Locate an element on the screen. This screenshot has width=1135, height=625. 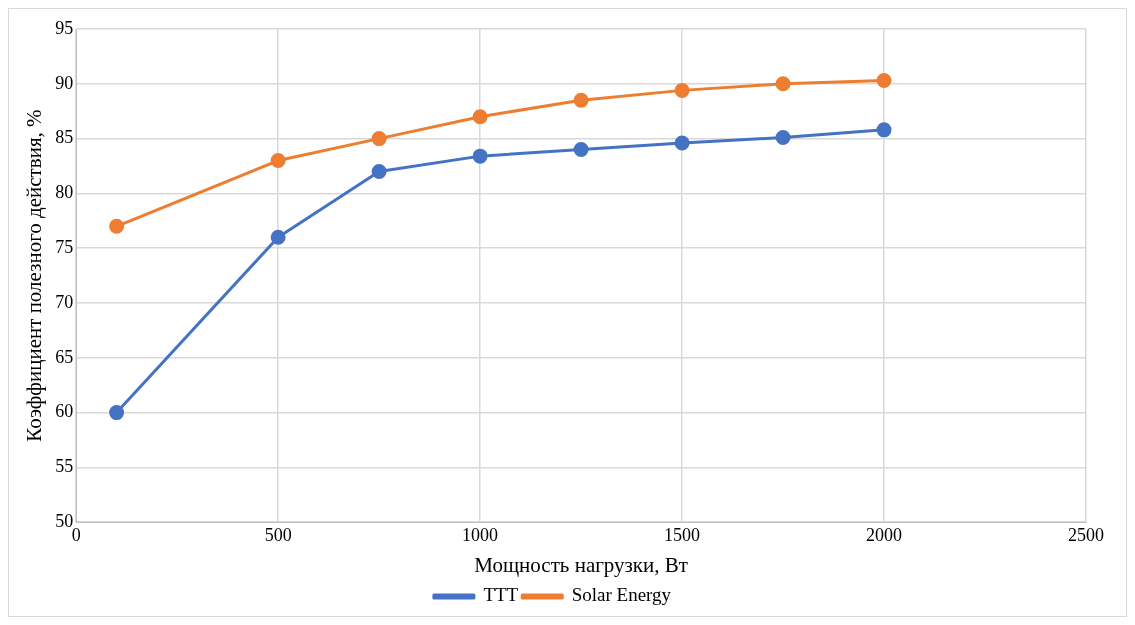
x-tick-label: 500 is located at coordinates (278, 534).